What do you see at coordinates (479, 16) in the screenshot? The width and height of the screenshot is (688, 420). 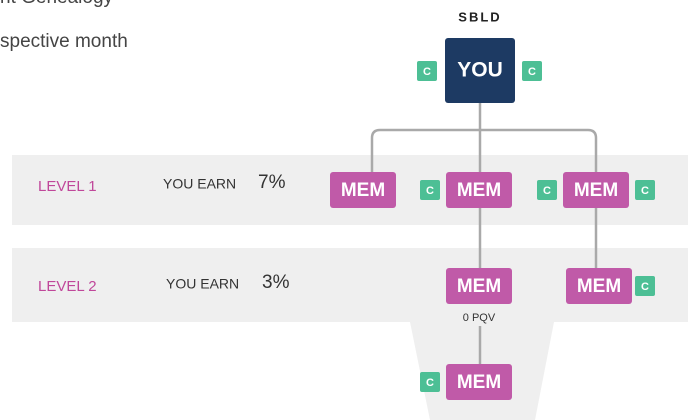 I see `root-title: SBLD` at bounding box center [479, 16].